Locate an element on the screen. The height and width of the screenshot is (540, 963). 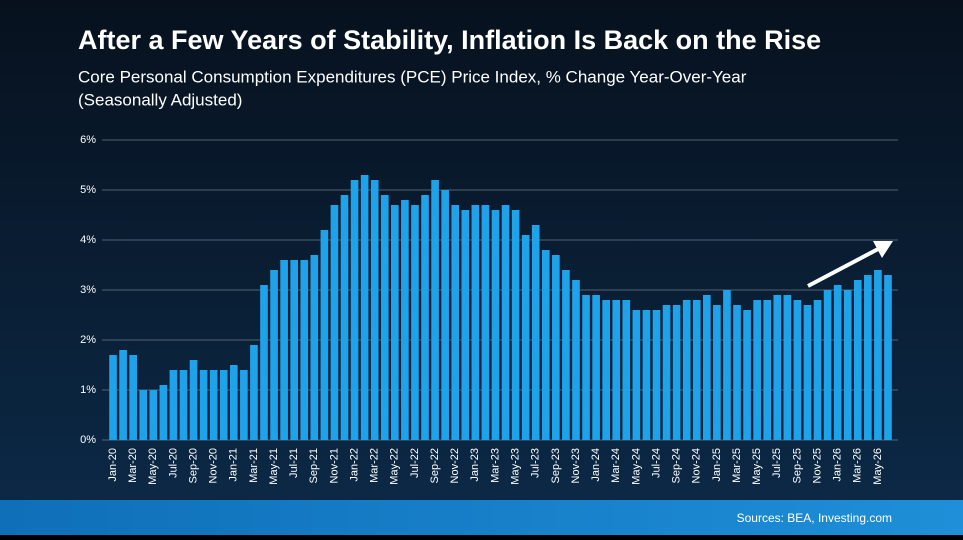
x-tick-label: Nov-25 is located at coordinates (817, 465).